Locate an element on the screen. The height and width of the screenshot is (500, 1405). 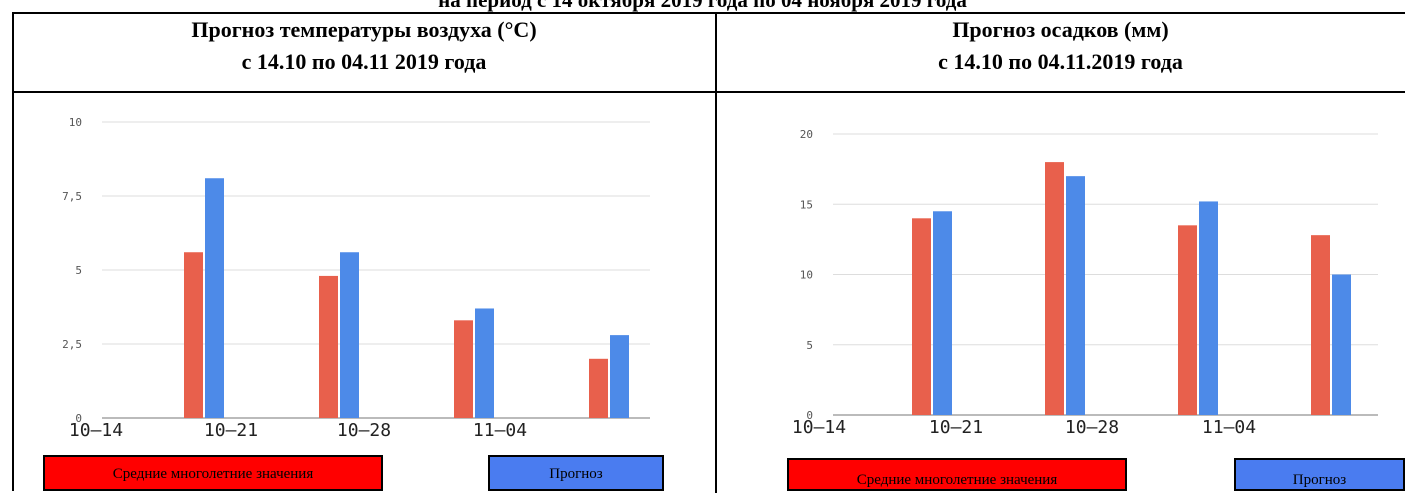
temperature-legend-normal: Средние многолетние значения is located at coordinates (213, 473).